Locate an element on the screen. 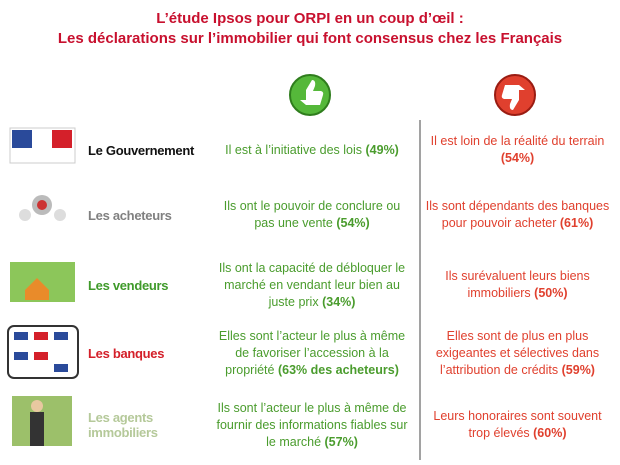 Image resolution: width=620 pixels, height=465 pixels. icon-gov is located at coordinates (42, 145).